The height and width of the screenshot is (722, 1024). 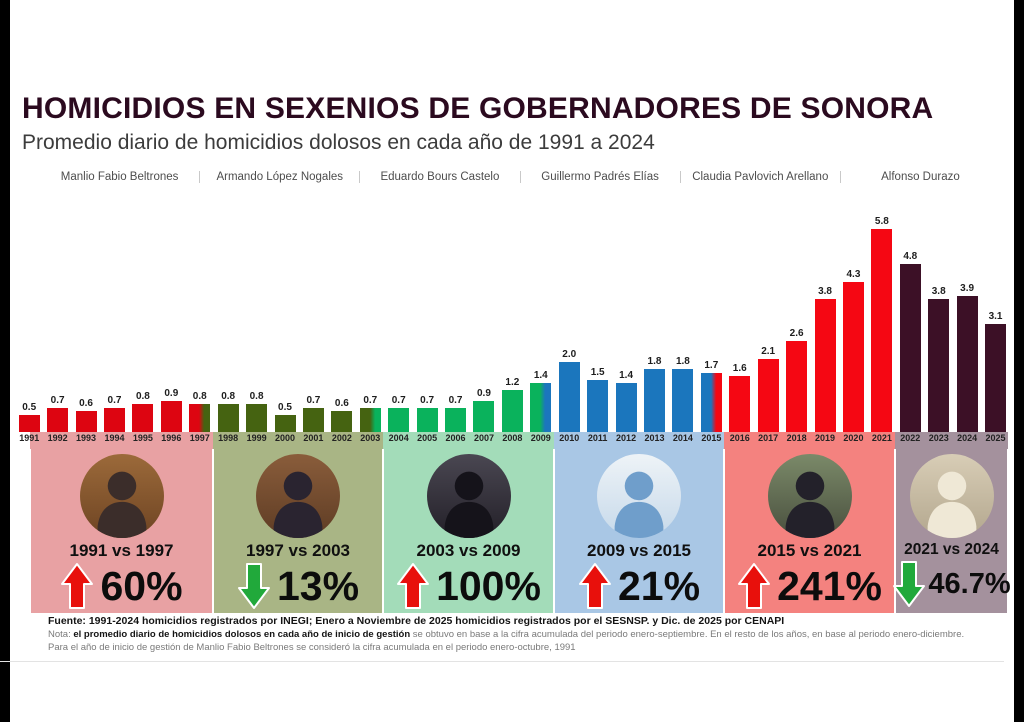 What do you see at coordinates (654, 400) in the screenshot?
I see `bar-2013` at bounding box center [654, 400].